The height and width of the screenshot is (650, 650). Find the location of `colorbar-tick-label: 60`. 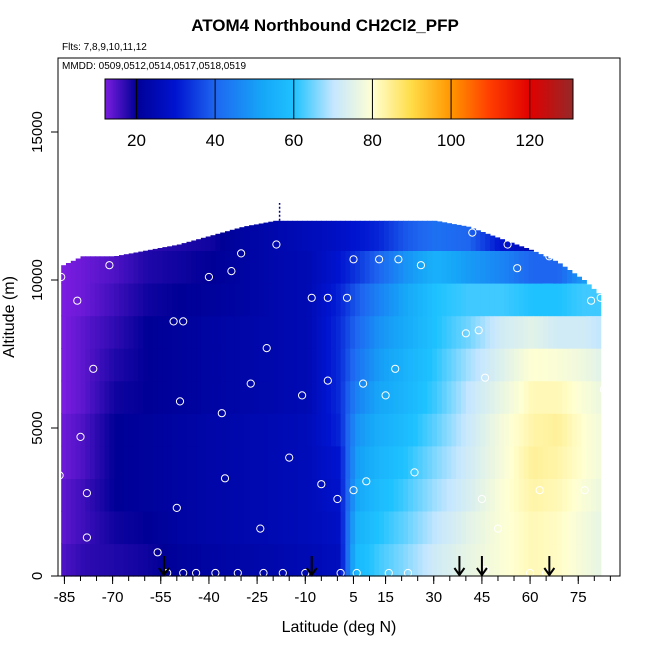

colorbar-tick-label: 60 is located at coordinates (293, 140).